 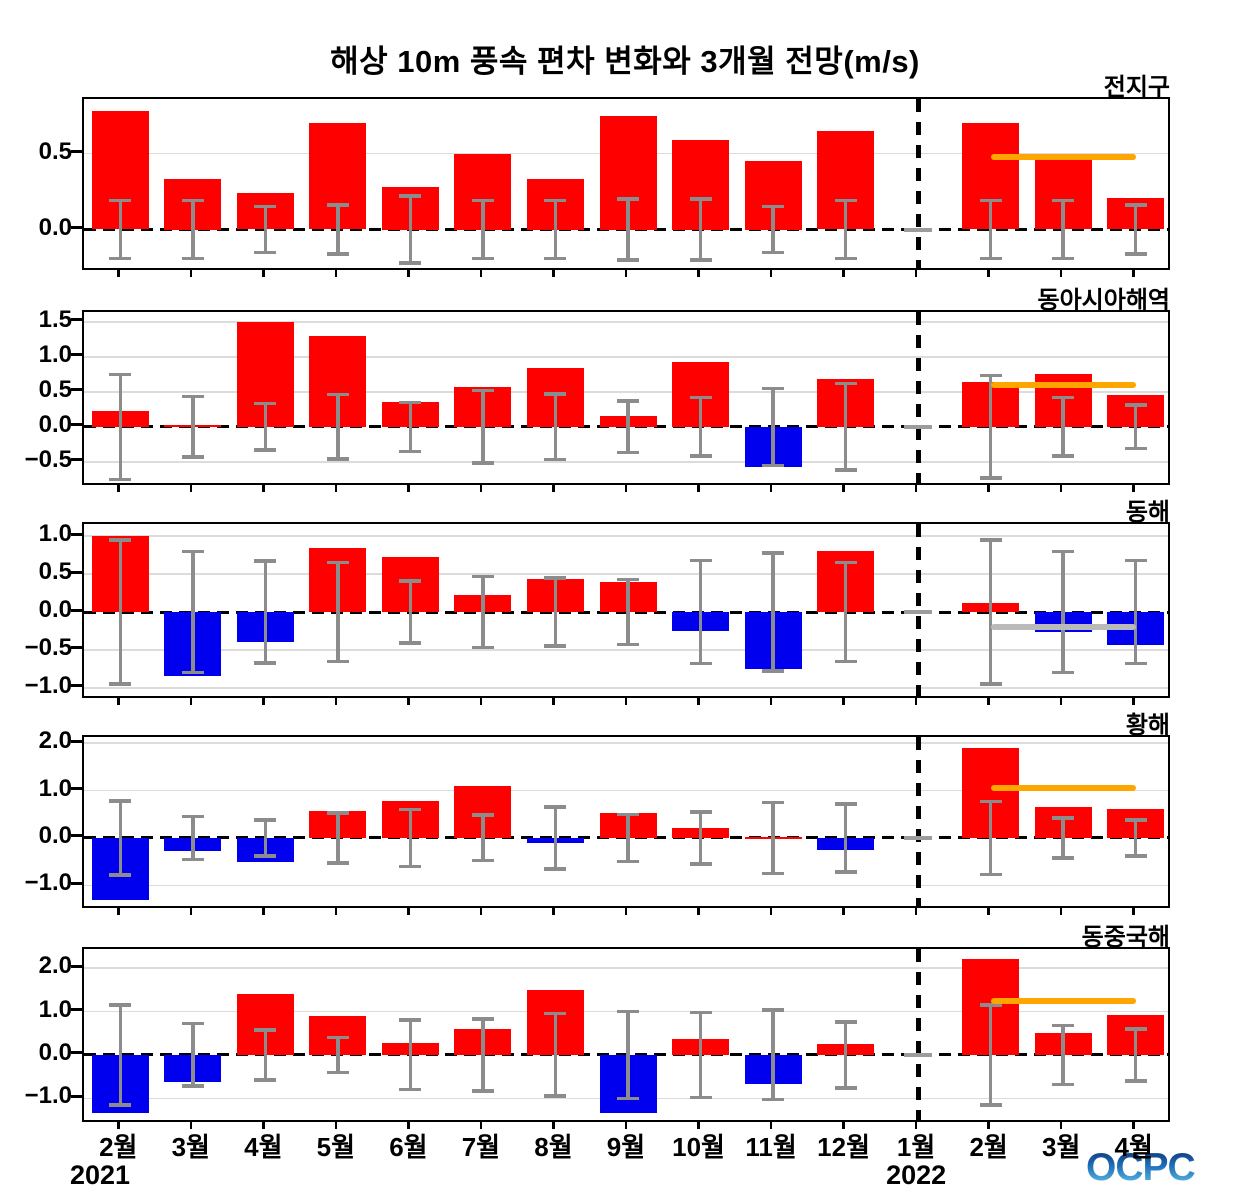 What do you see at coordinates (55, 424) in the screenshot?
I see `y-tick-label: 0.0` at bounding box center [55, 424].